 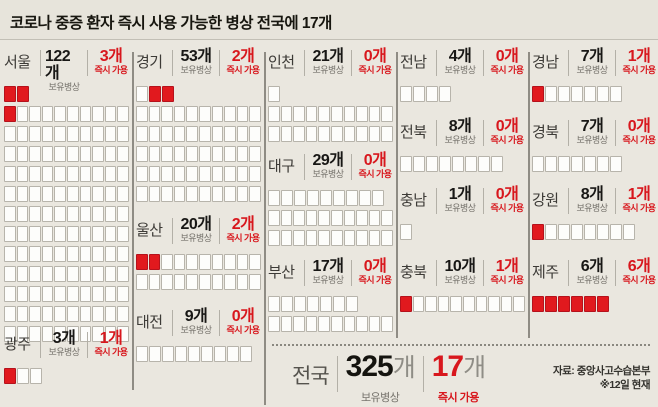 What do you see at coordinates (592, 266) in the screenshot?
I see `region-total-value: 6개` at bounding box center [592, 266].